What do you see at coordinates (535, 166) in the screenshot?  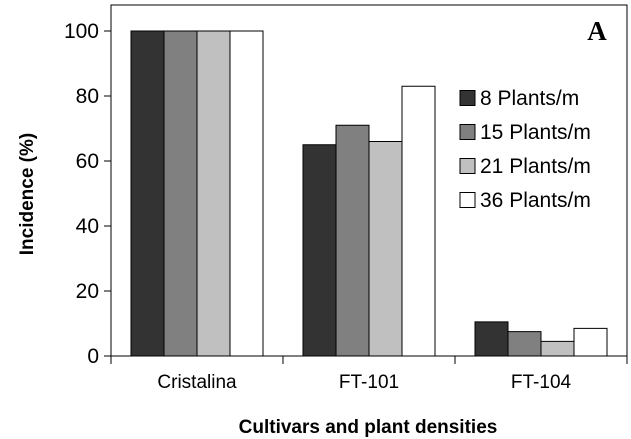 I see `legend-label: 21 Plants/m` at bounding box center [535, 166].